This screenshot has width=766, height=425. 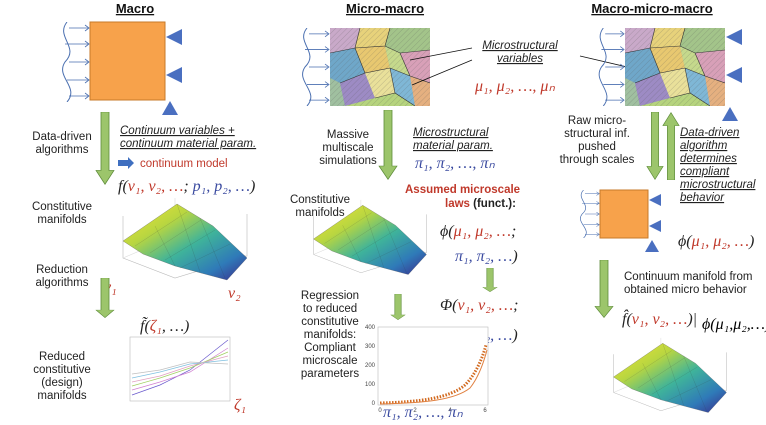 I want to click on formula: π₁, π₂, …), so click(x=486, y=256).